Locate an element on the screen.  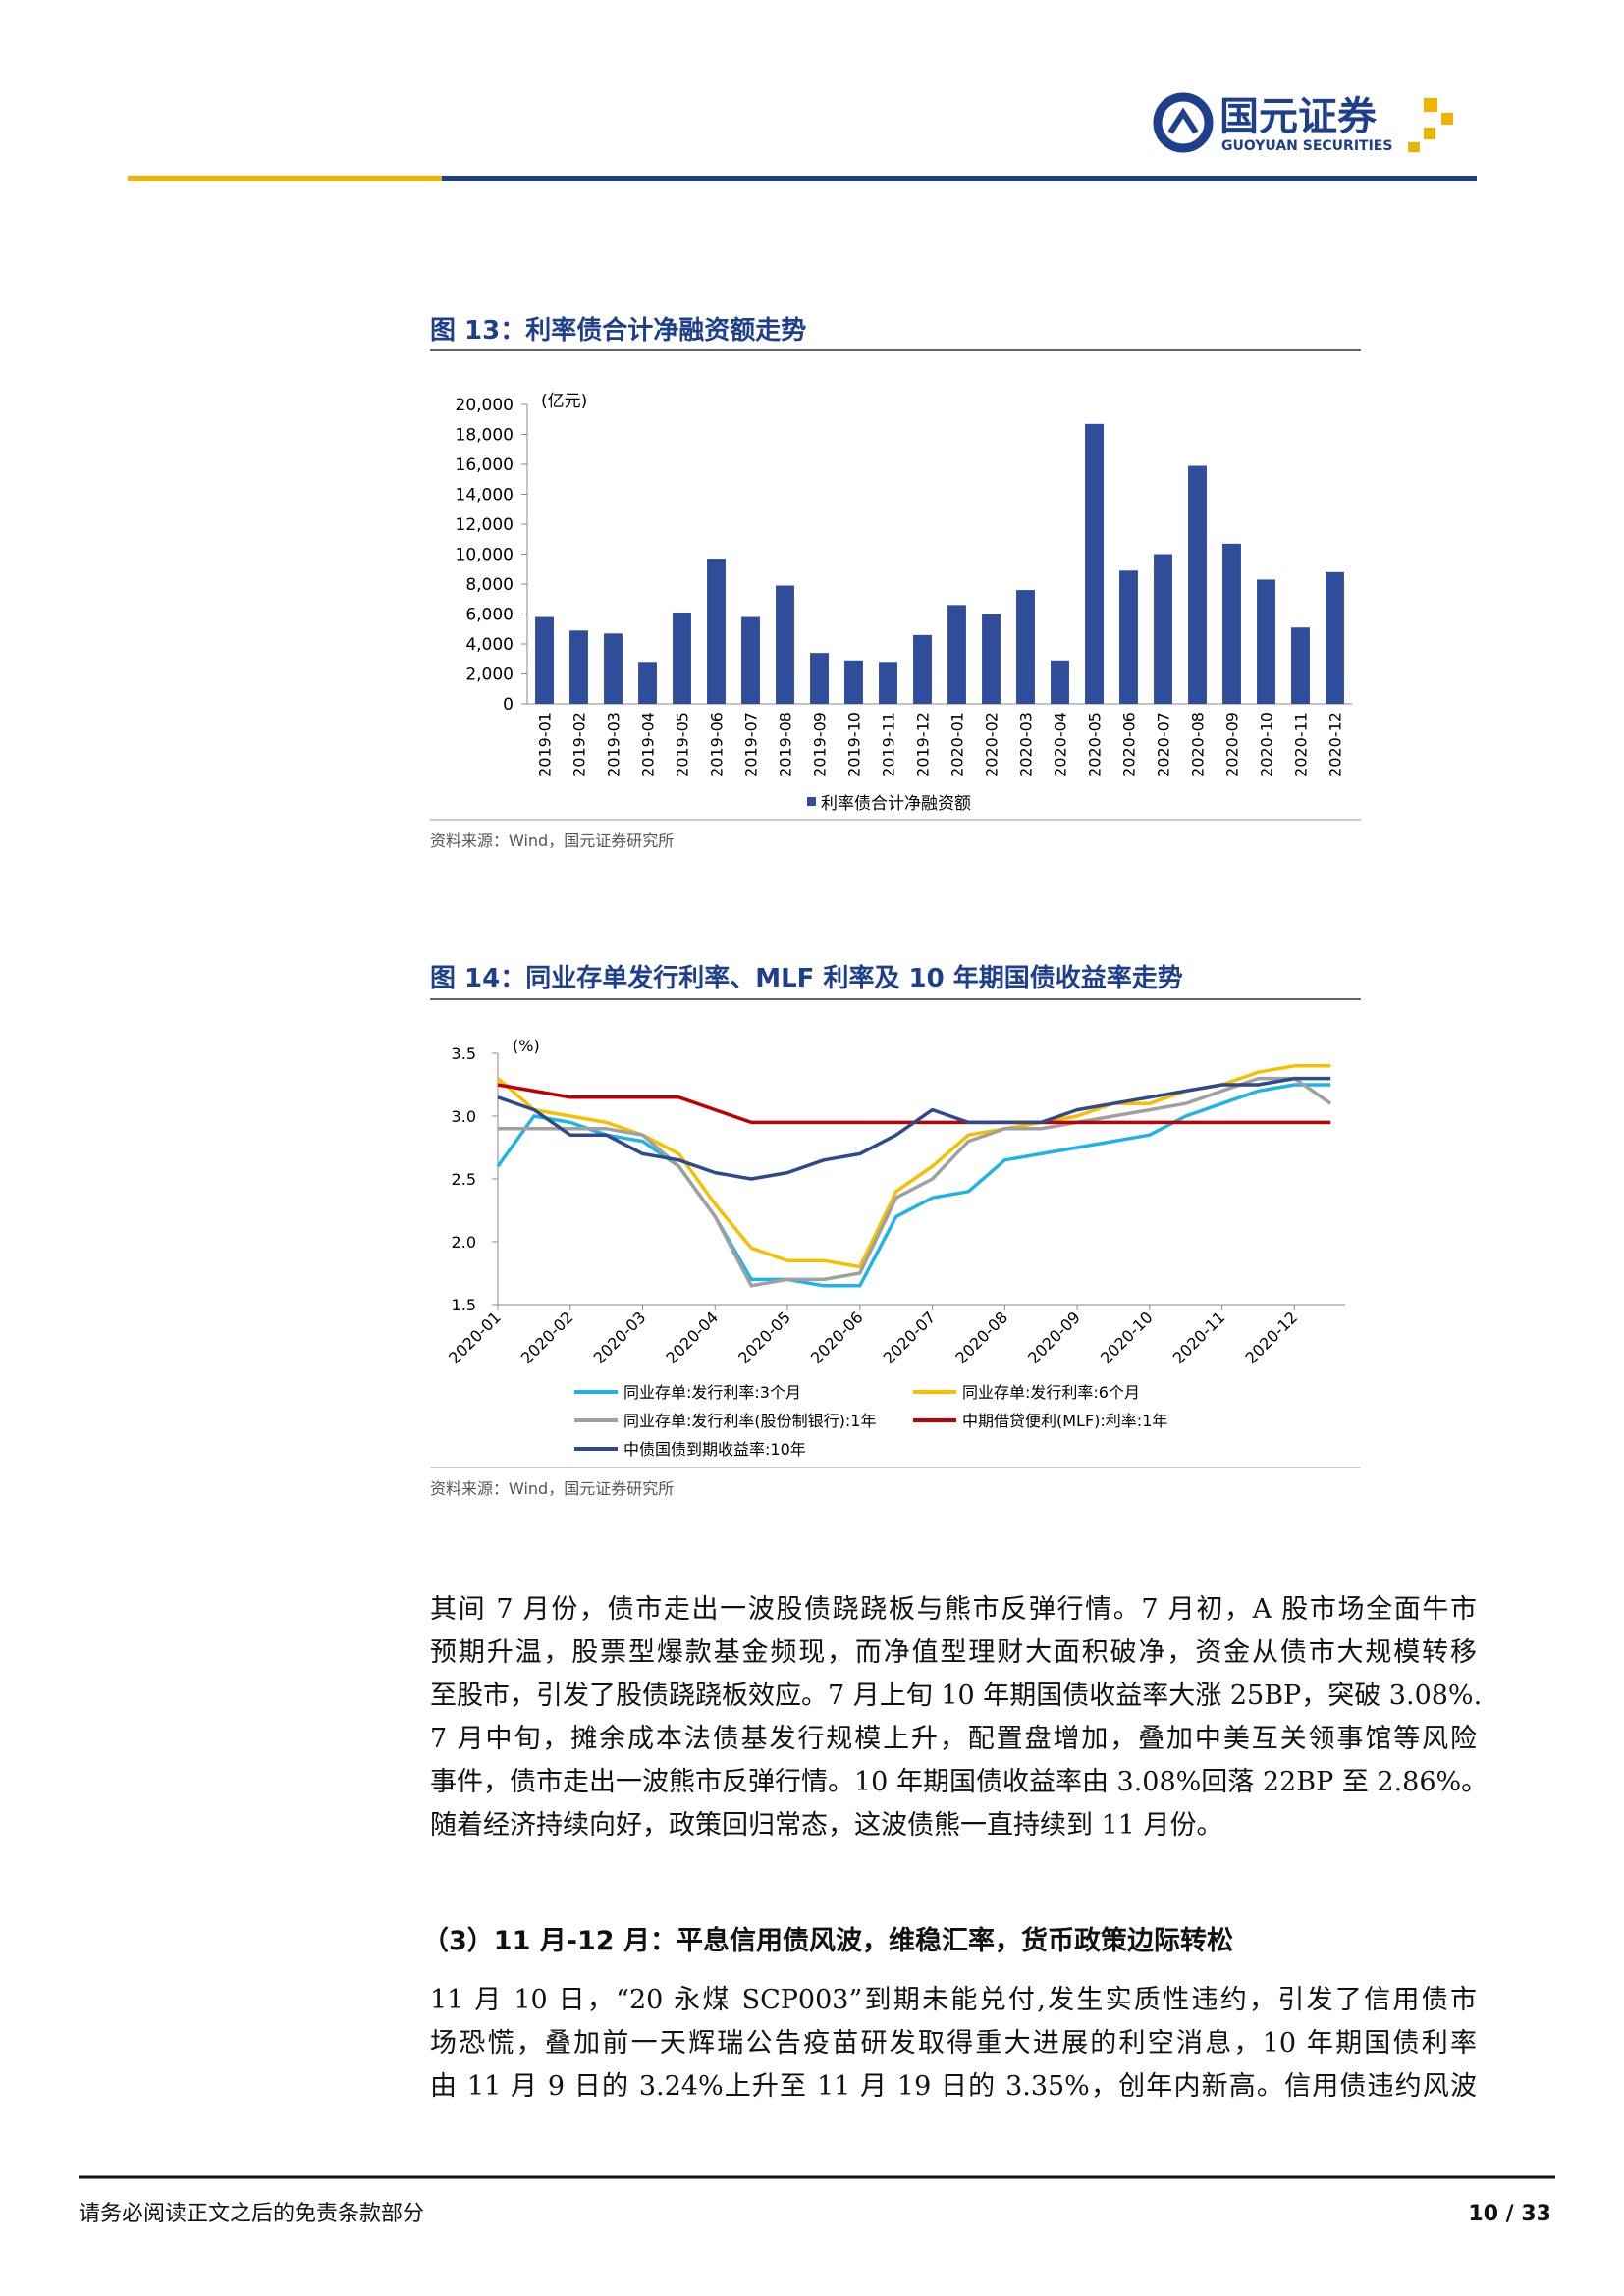
x-tick-label: 2019-07 is located at coordinates (751, 744).